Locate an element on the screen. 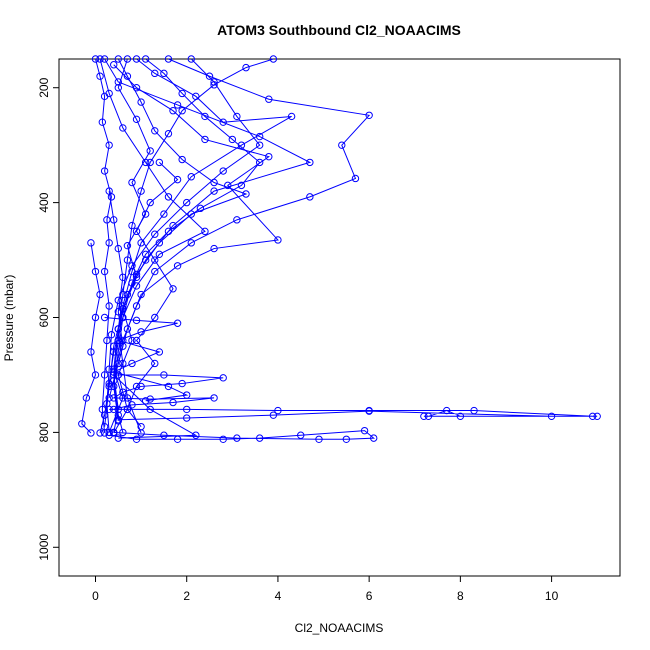  x-tick-label: 8 is located at coordinates (460, 596).